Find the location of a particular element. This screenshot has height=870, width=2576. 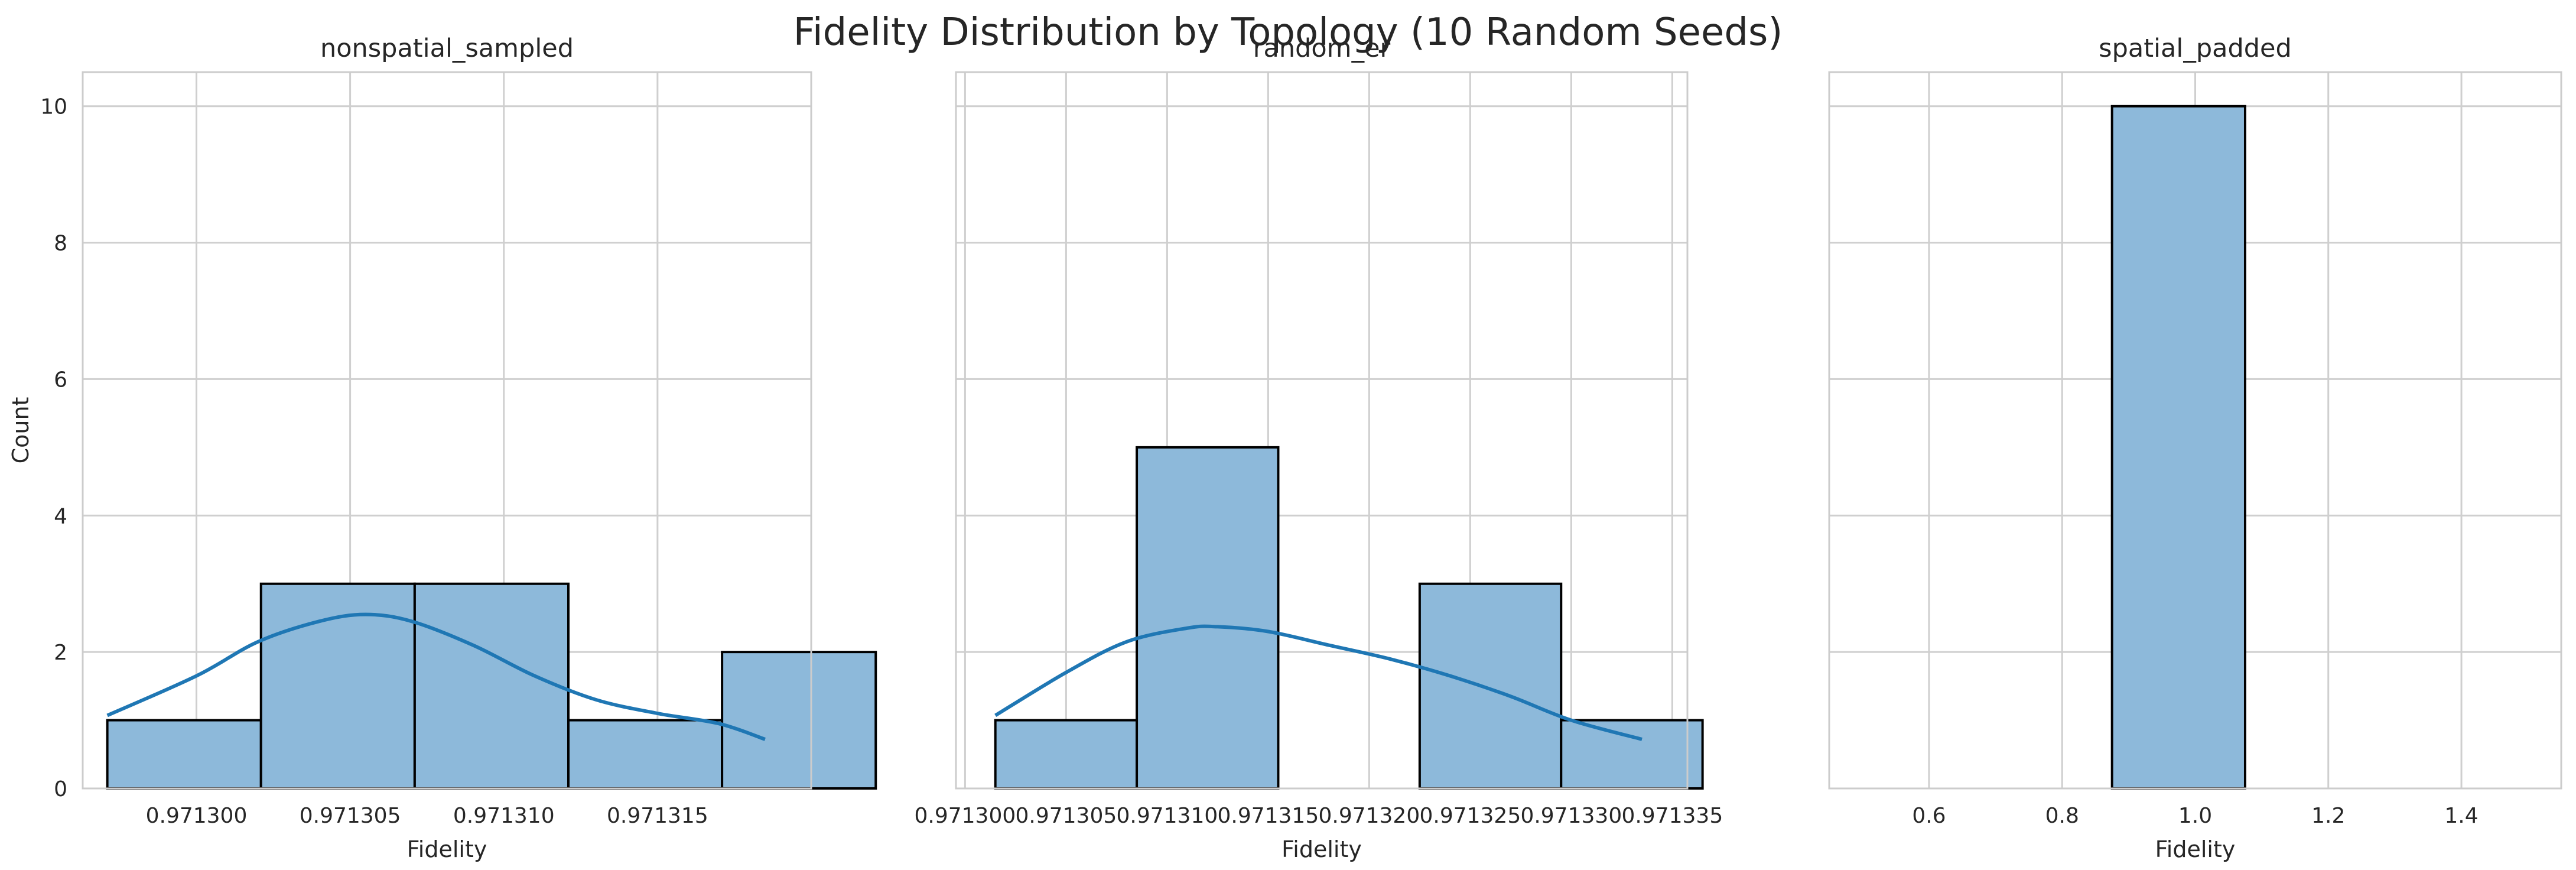

x-tick-label: 0.971335 is located at coordinates (1672, 816).